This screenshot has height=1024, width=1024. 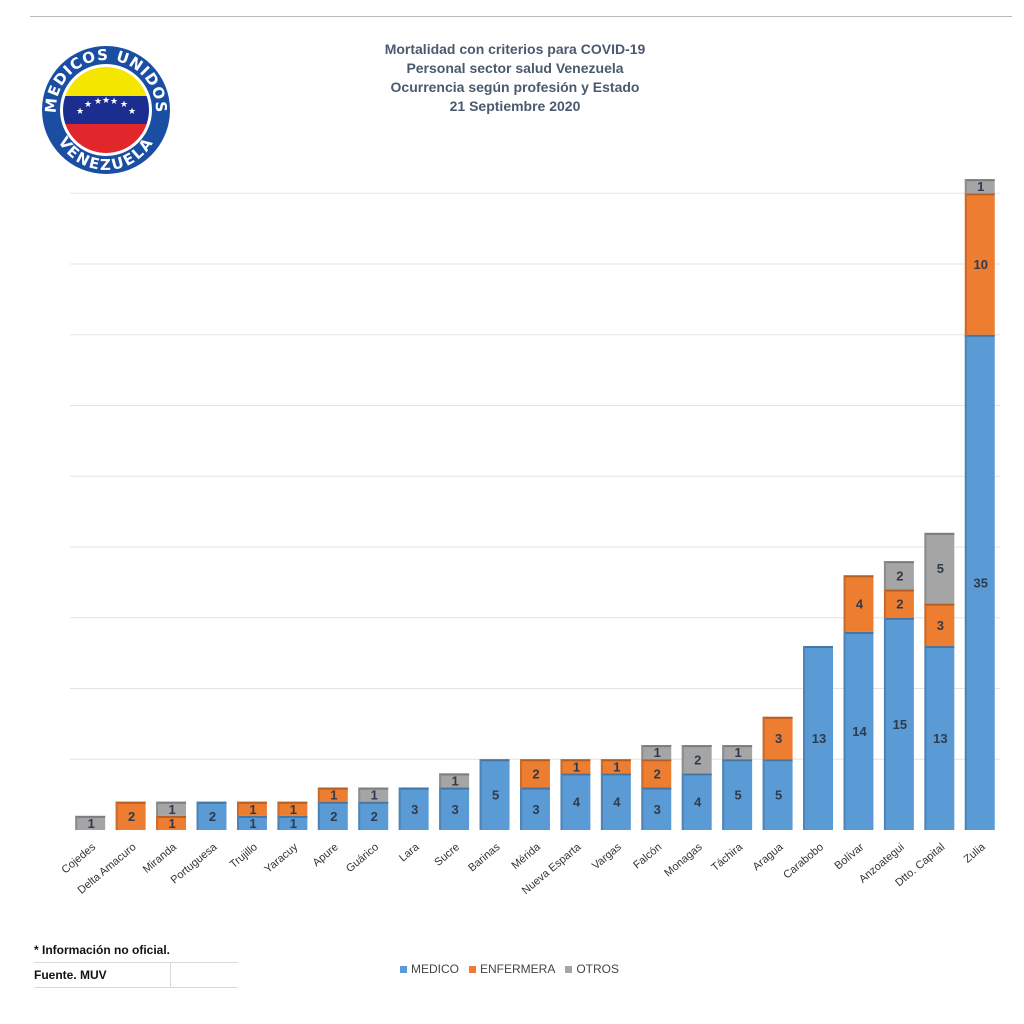 What do you see at coordinates (484, 857) in the screenshot?
I see `x-tick-label: Barinas` at bounding box center [484, 857].